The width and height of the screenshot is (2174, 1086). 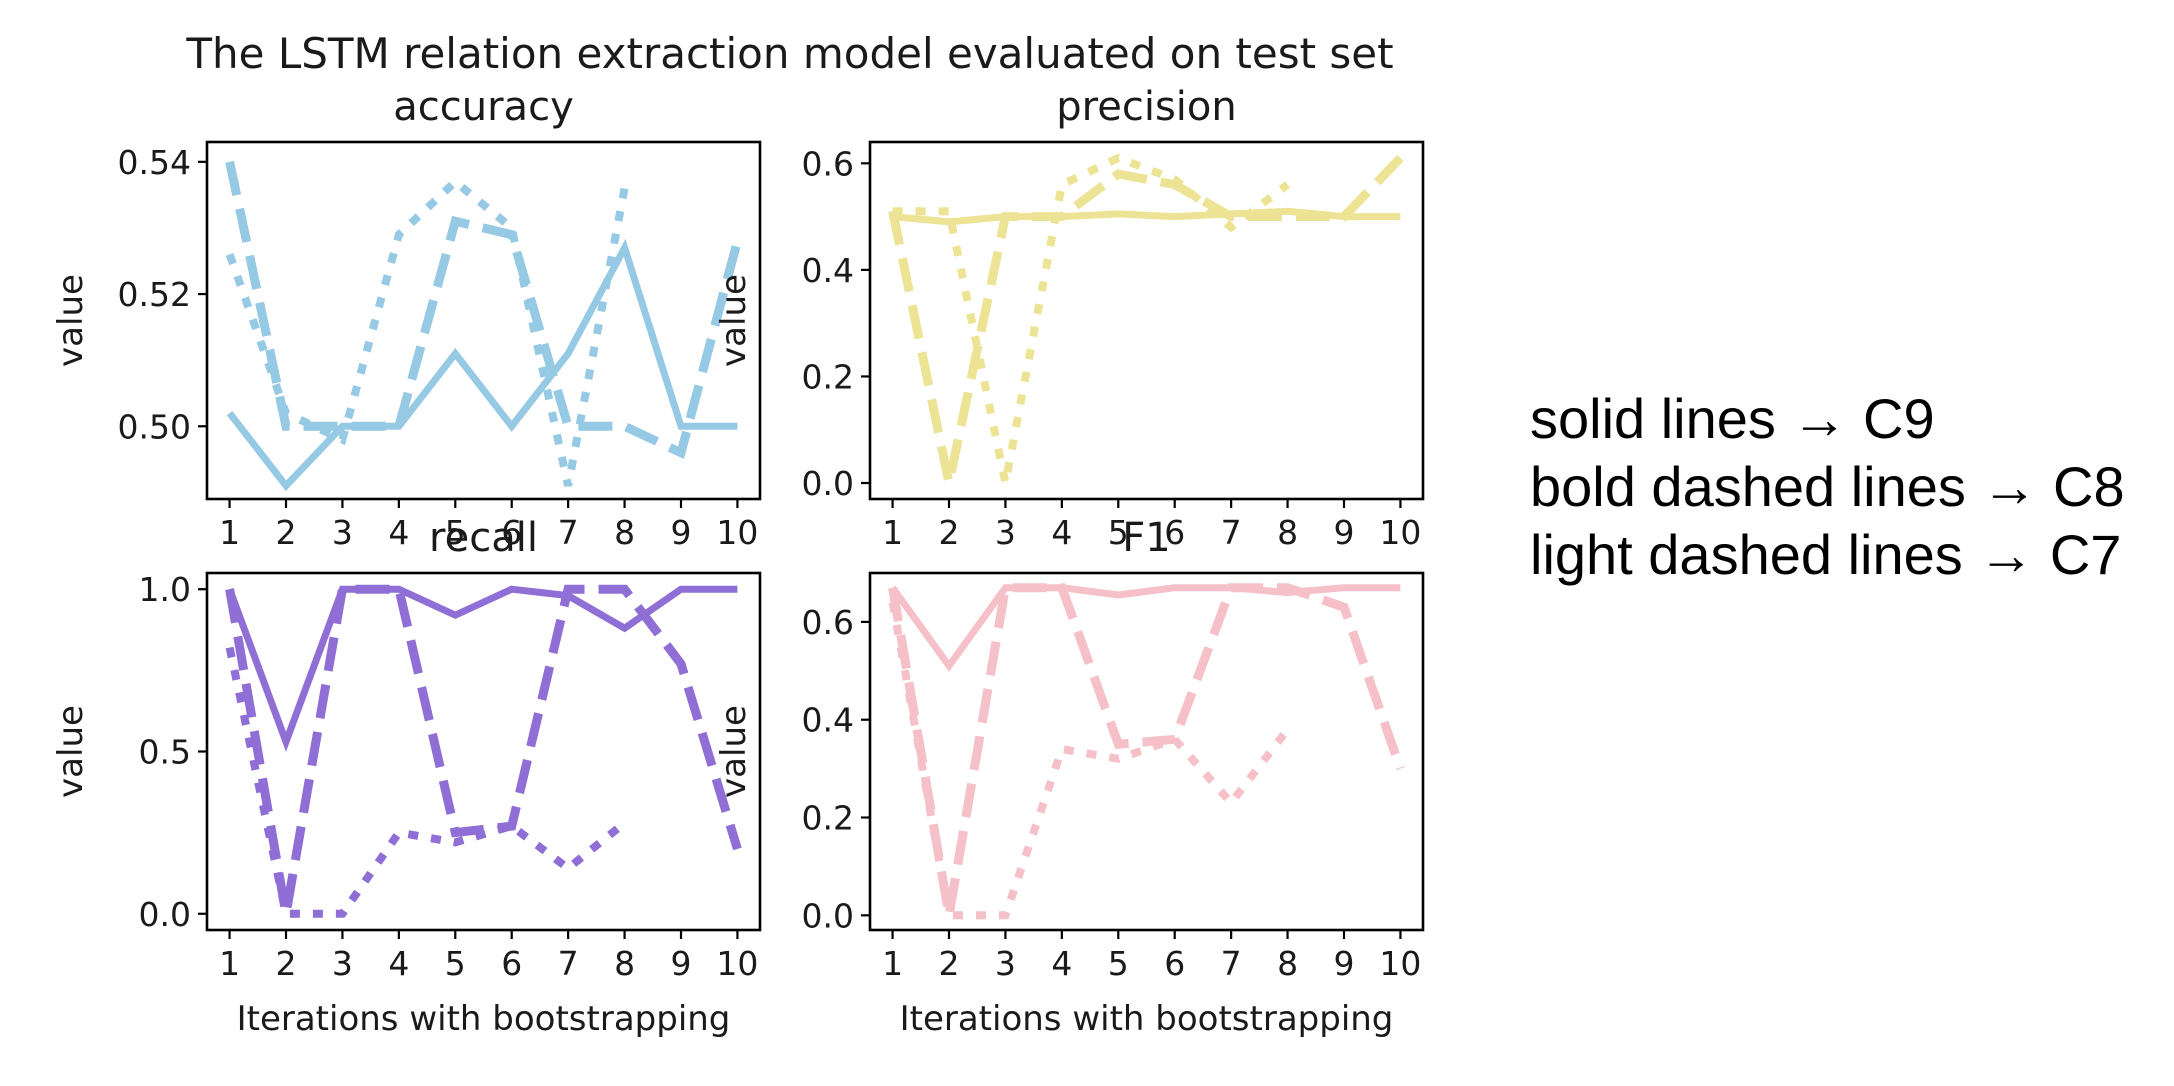 What do you see at coordinates (1146, 538) in the screenshot?
I see `subplot-title: F1` at bounding box center [1146, 538].